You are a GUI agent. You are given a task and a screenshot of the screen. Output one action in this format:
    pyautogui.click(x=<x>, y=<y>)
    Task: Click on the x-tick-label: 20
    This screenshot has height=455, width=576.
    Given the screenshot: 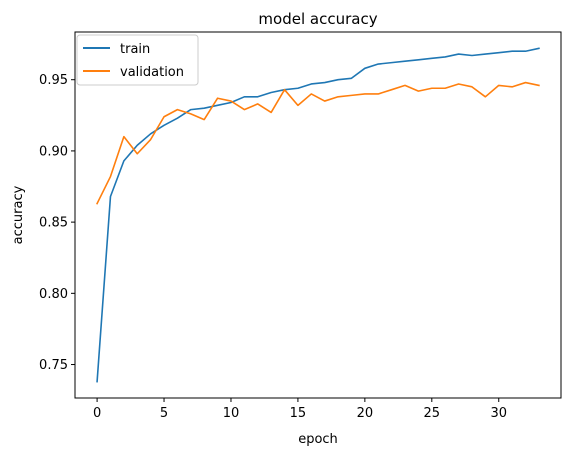 What is the action you would take?
    pyautogui.click(x=365, y=413)
    